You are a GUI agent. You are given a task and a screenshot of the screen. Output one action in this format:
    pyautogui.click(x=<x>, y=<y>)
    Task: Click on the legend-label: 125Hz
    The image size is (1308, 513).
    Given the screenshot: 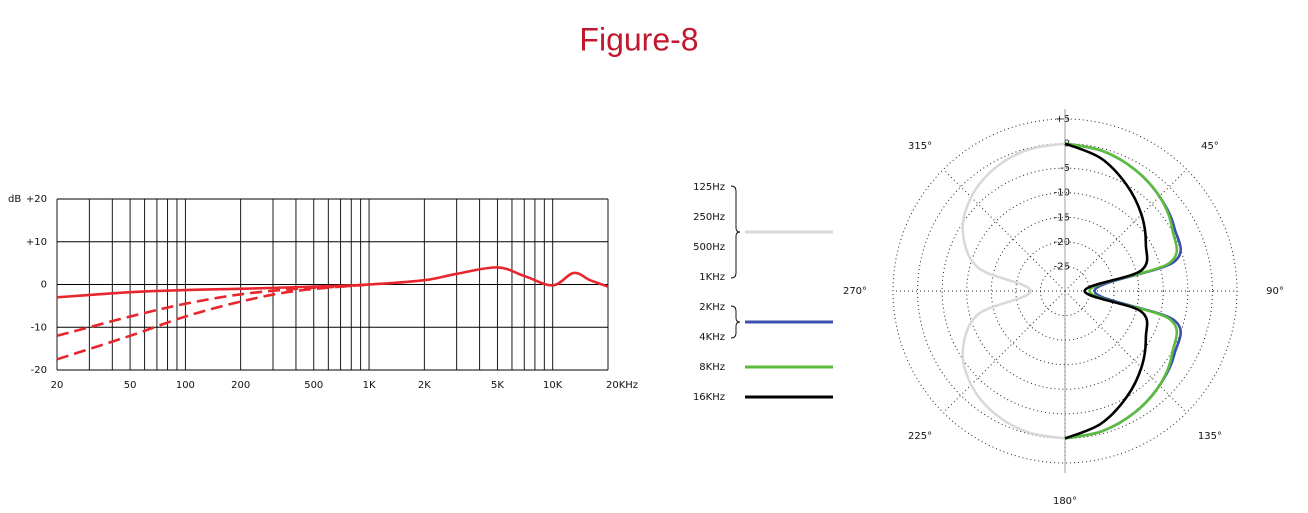 What is the action you would take?
    pyautogui.click(x=709, y=187)
    